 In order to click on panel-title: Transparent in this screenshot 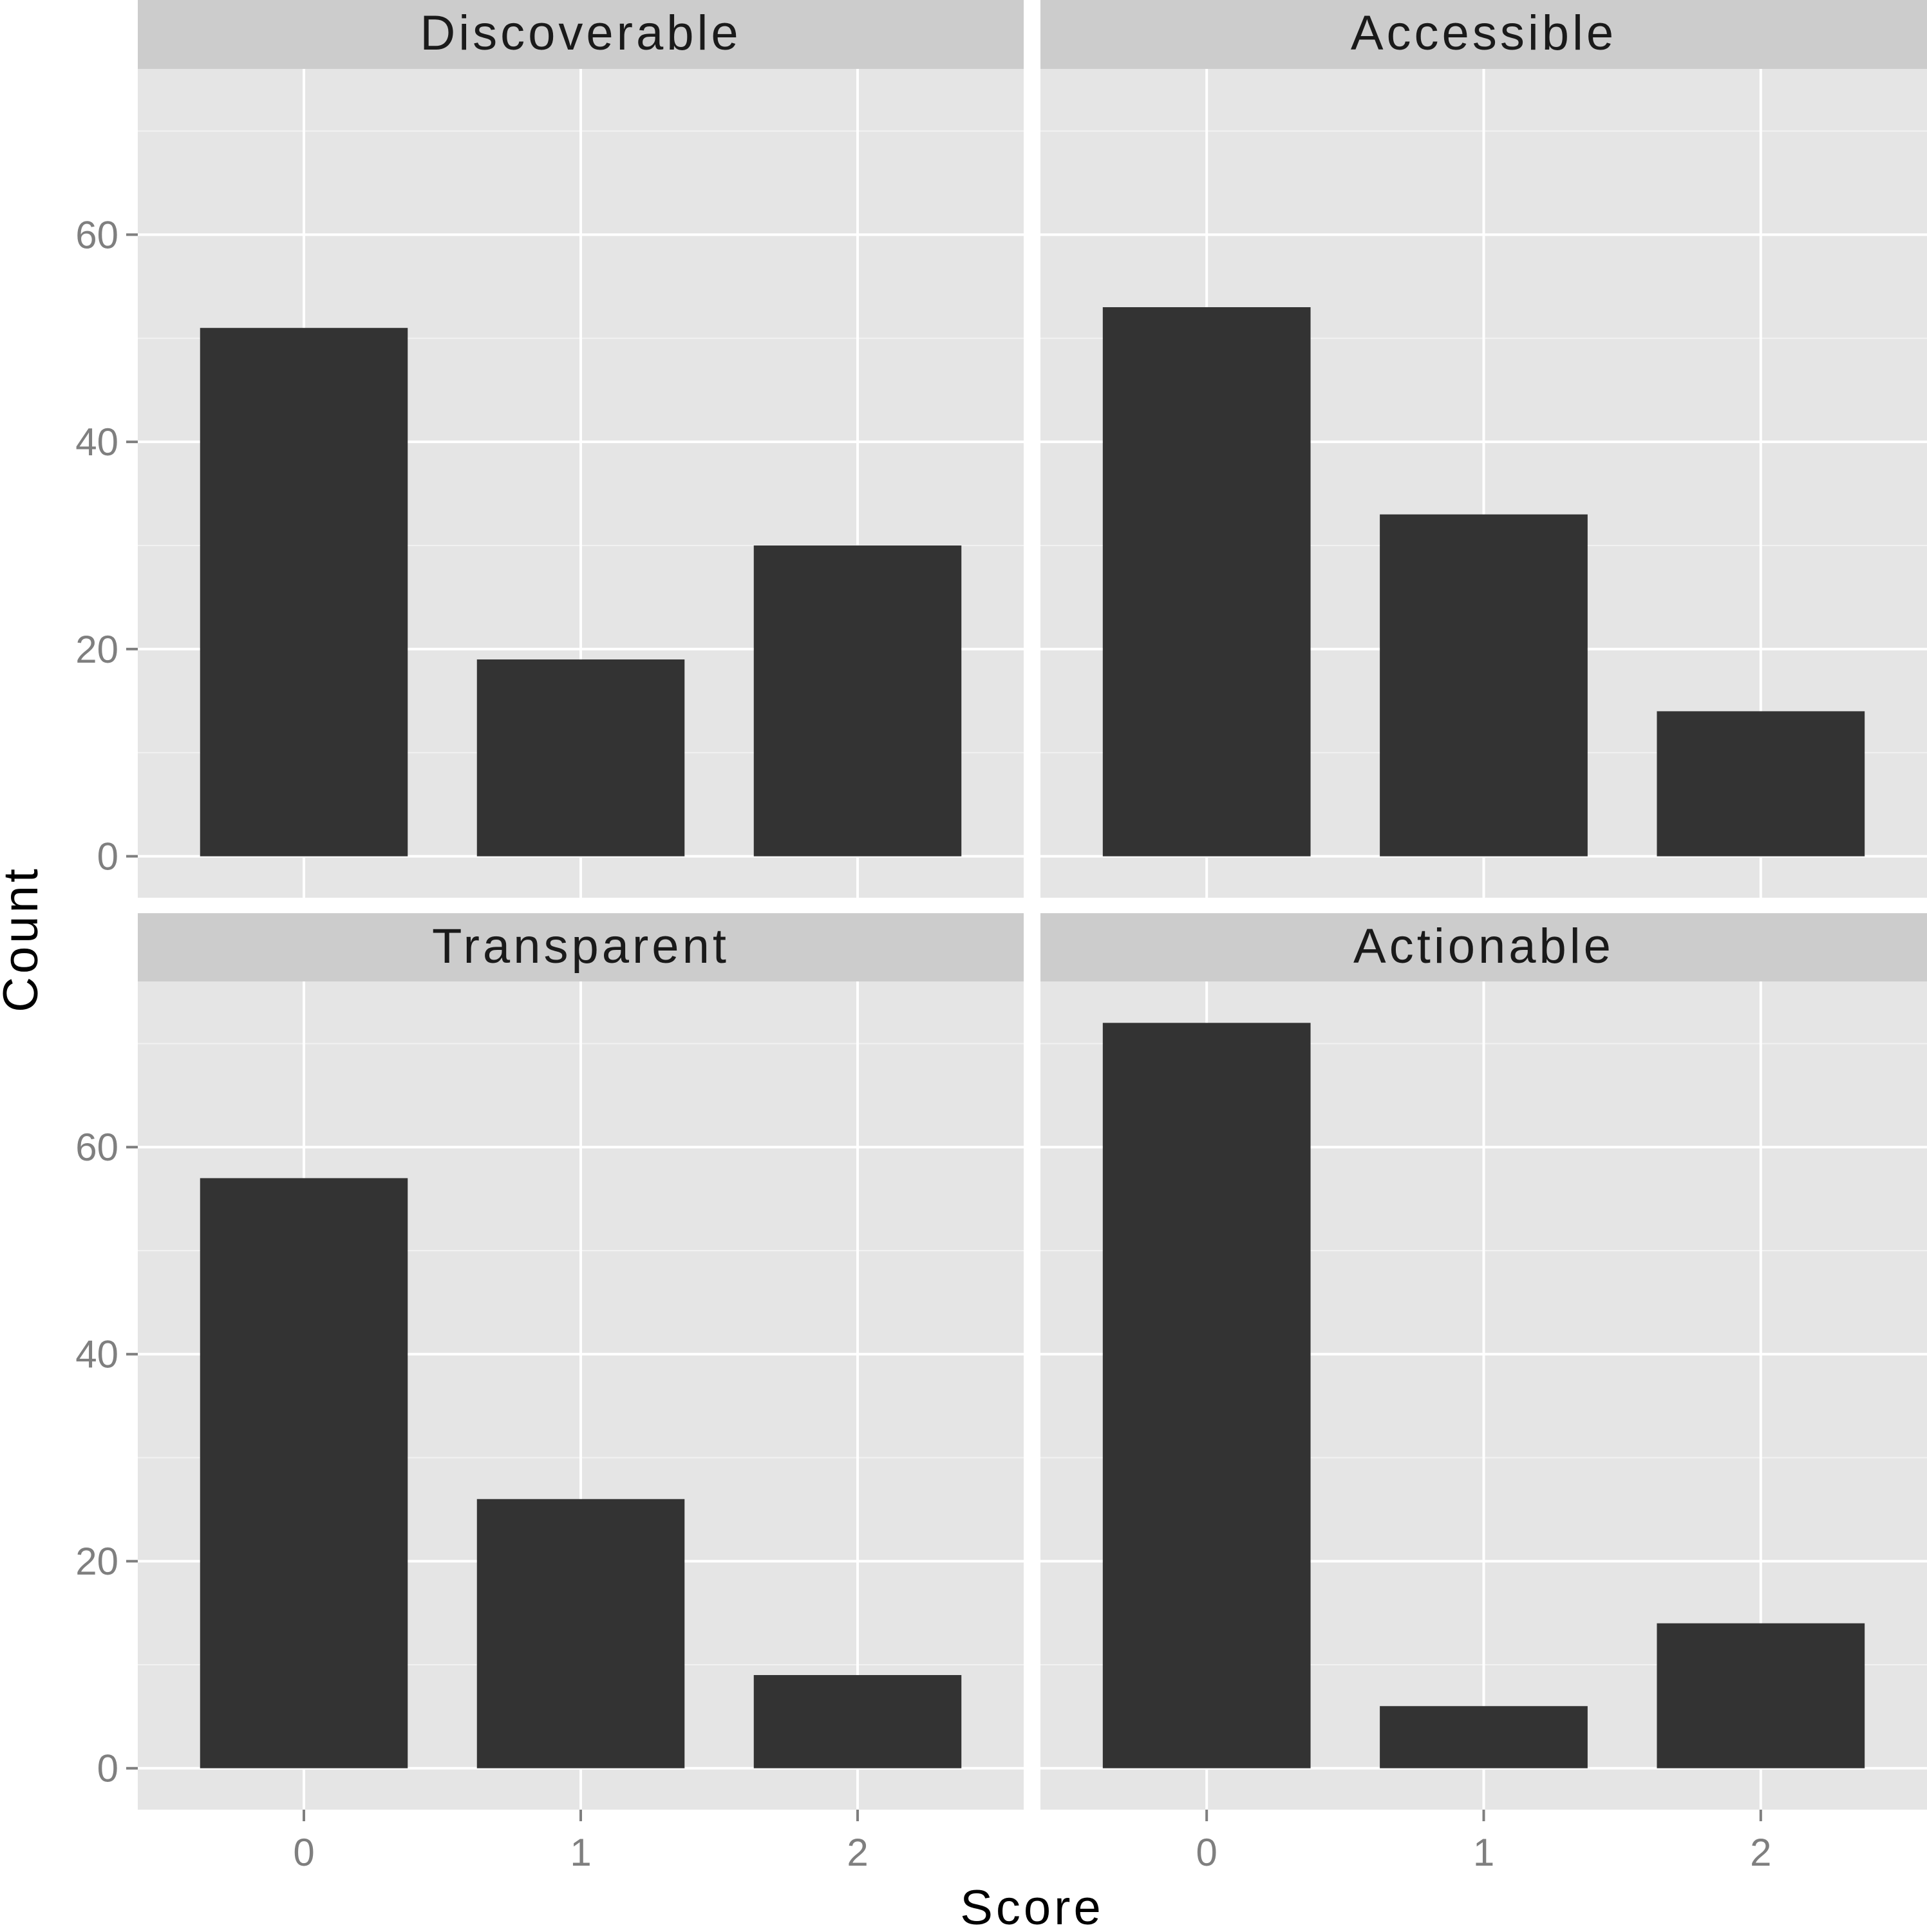, I will do `click(580, 946)`.